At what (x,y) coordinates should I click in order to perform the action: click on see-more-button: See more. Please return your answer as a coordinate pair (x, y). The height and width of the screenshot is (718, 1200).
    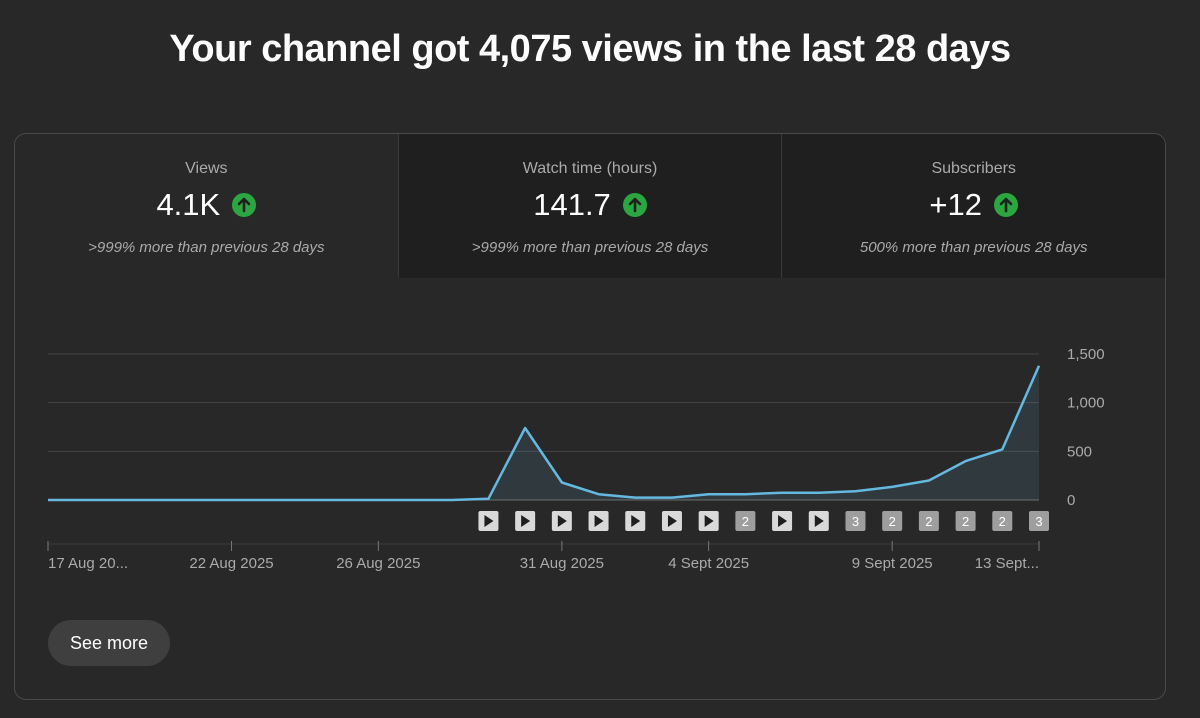
    Looking at the image, I should click on (109, 643).